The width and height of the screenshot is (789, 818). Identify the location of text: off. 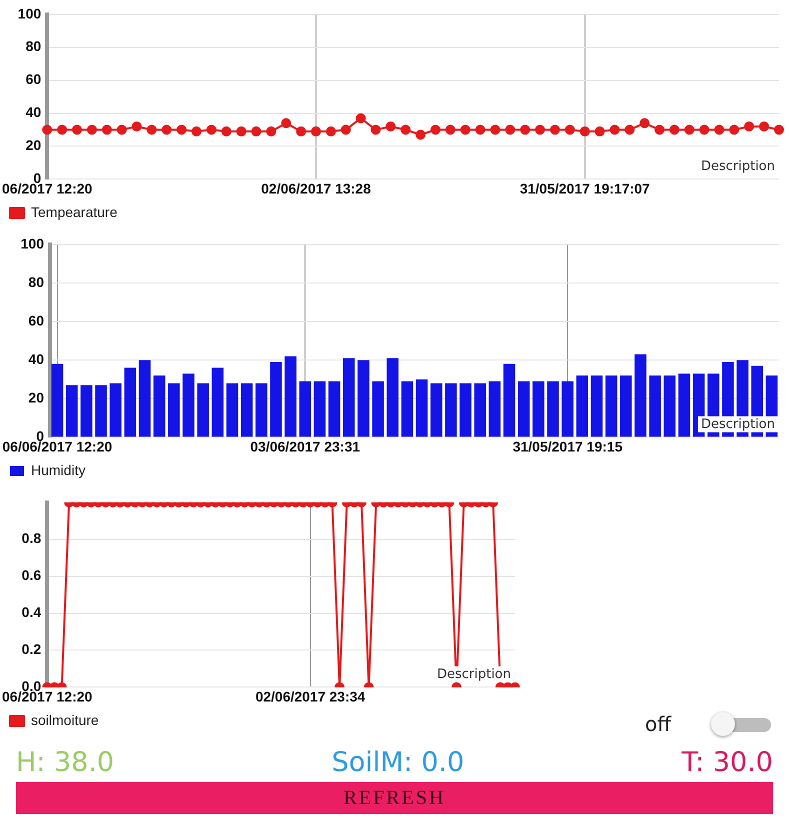
(657, 724).